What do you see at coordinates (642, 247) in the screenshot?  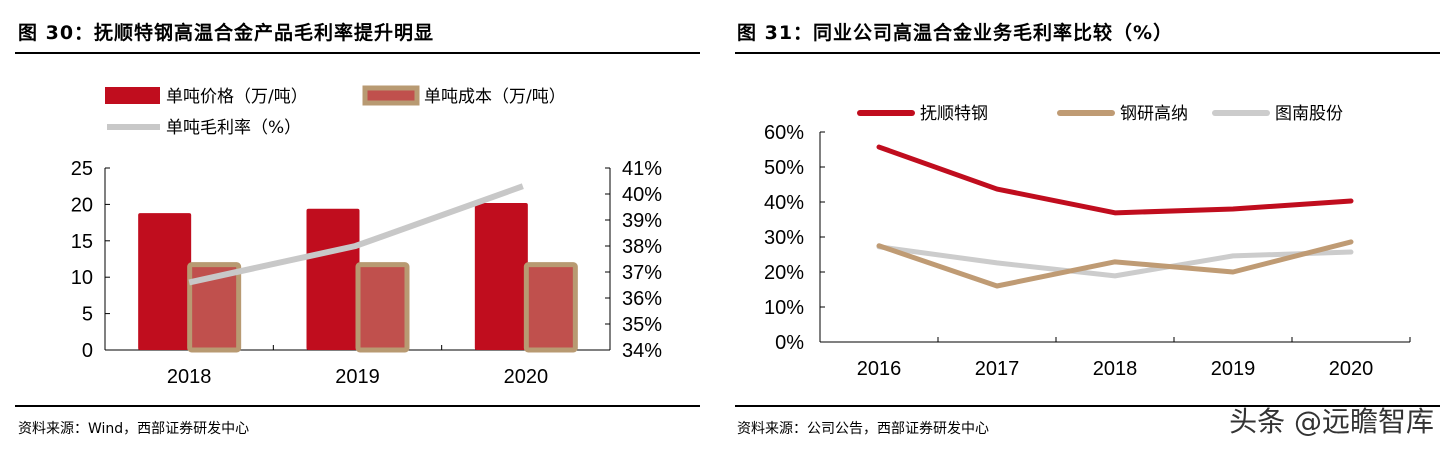 I see `y2-tick-label: 38%` at bounding box center [642, 247].